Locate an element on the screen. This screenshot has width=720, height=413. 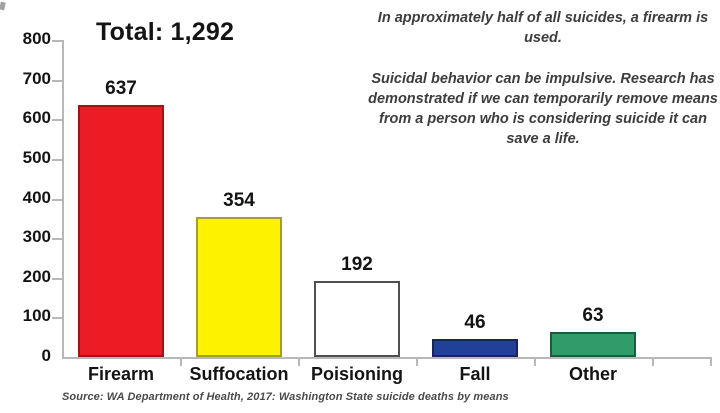
y-axis-label: 600 is located at coordinates (36, 118).